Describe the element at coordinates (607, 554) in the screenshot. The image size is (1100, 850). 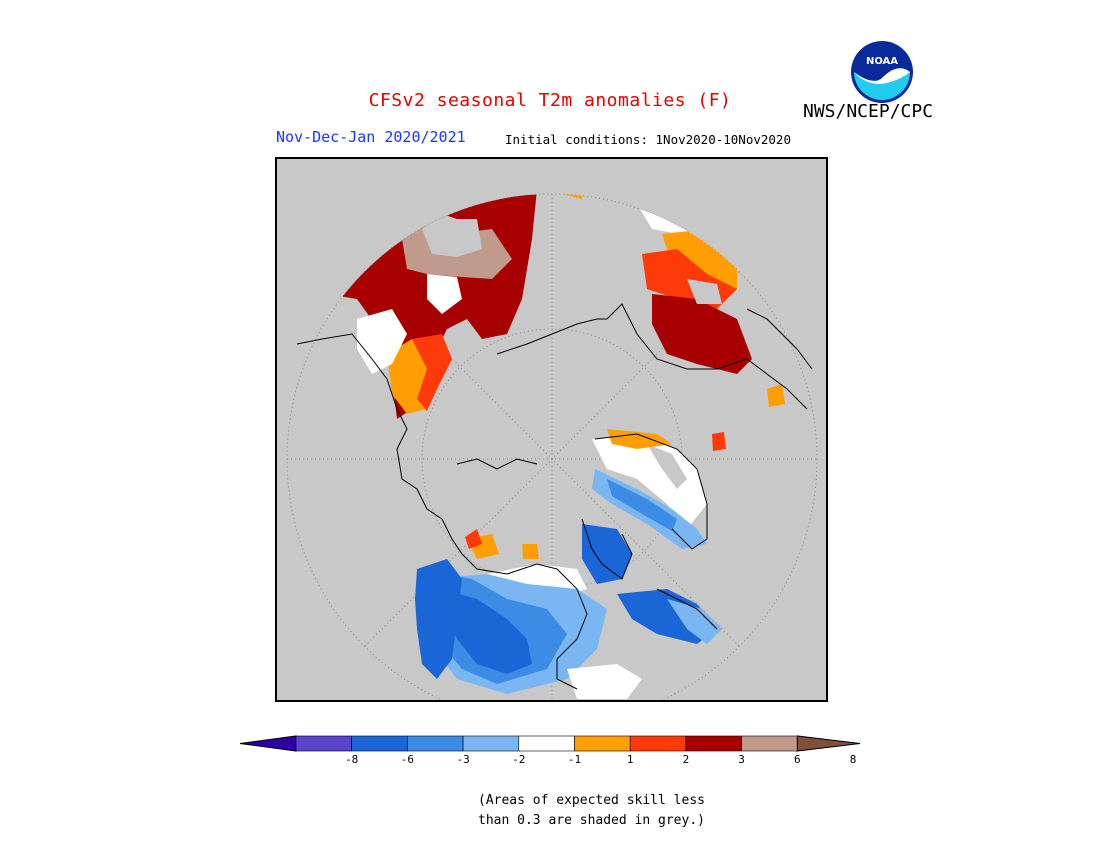
I see `region-hudson-blue` at that location.